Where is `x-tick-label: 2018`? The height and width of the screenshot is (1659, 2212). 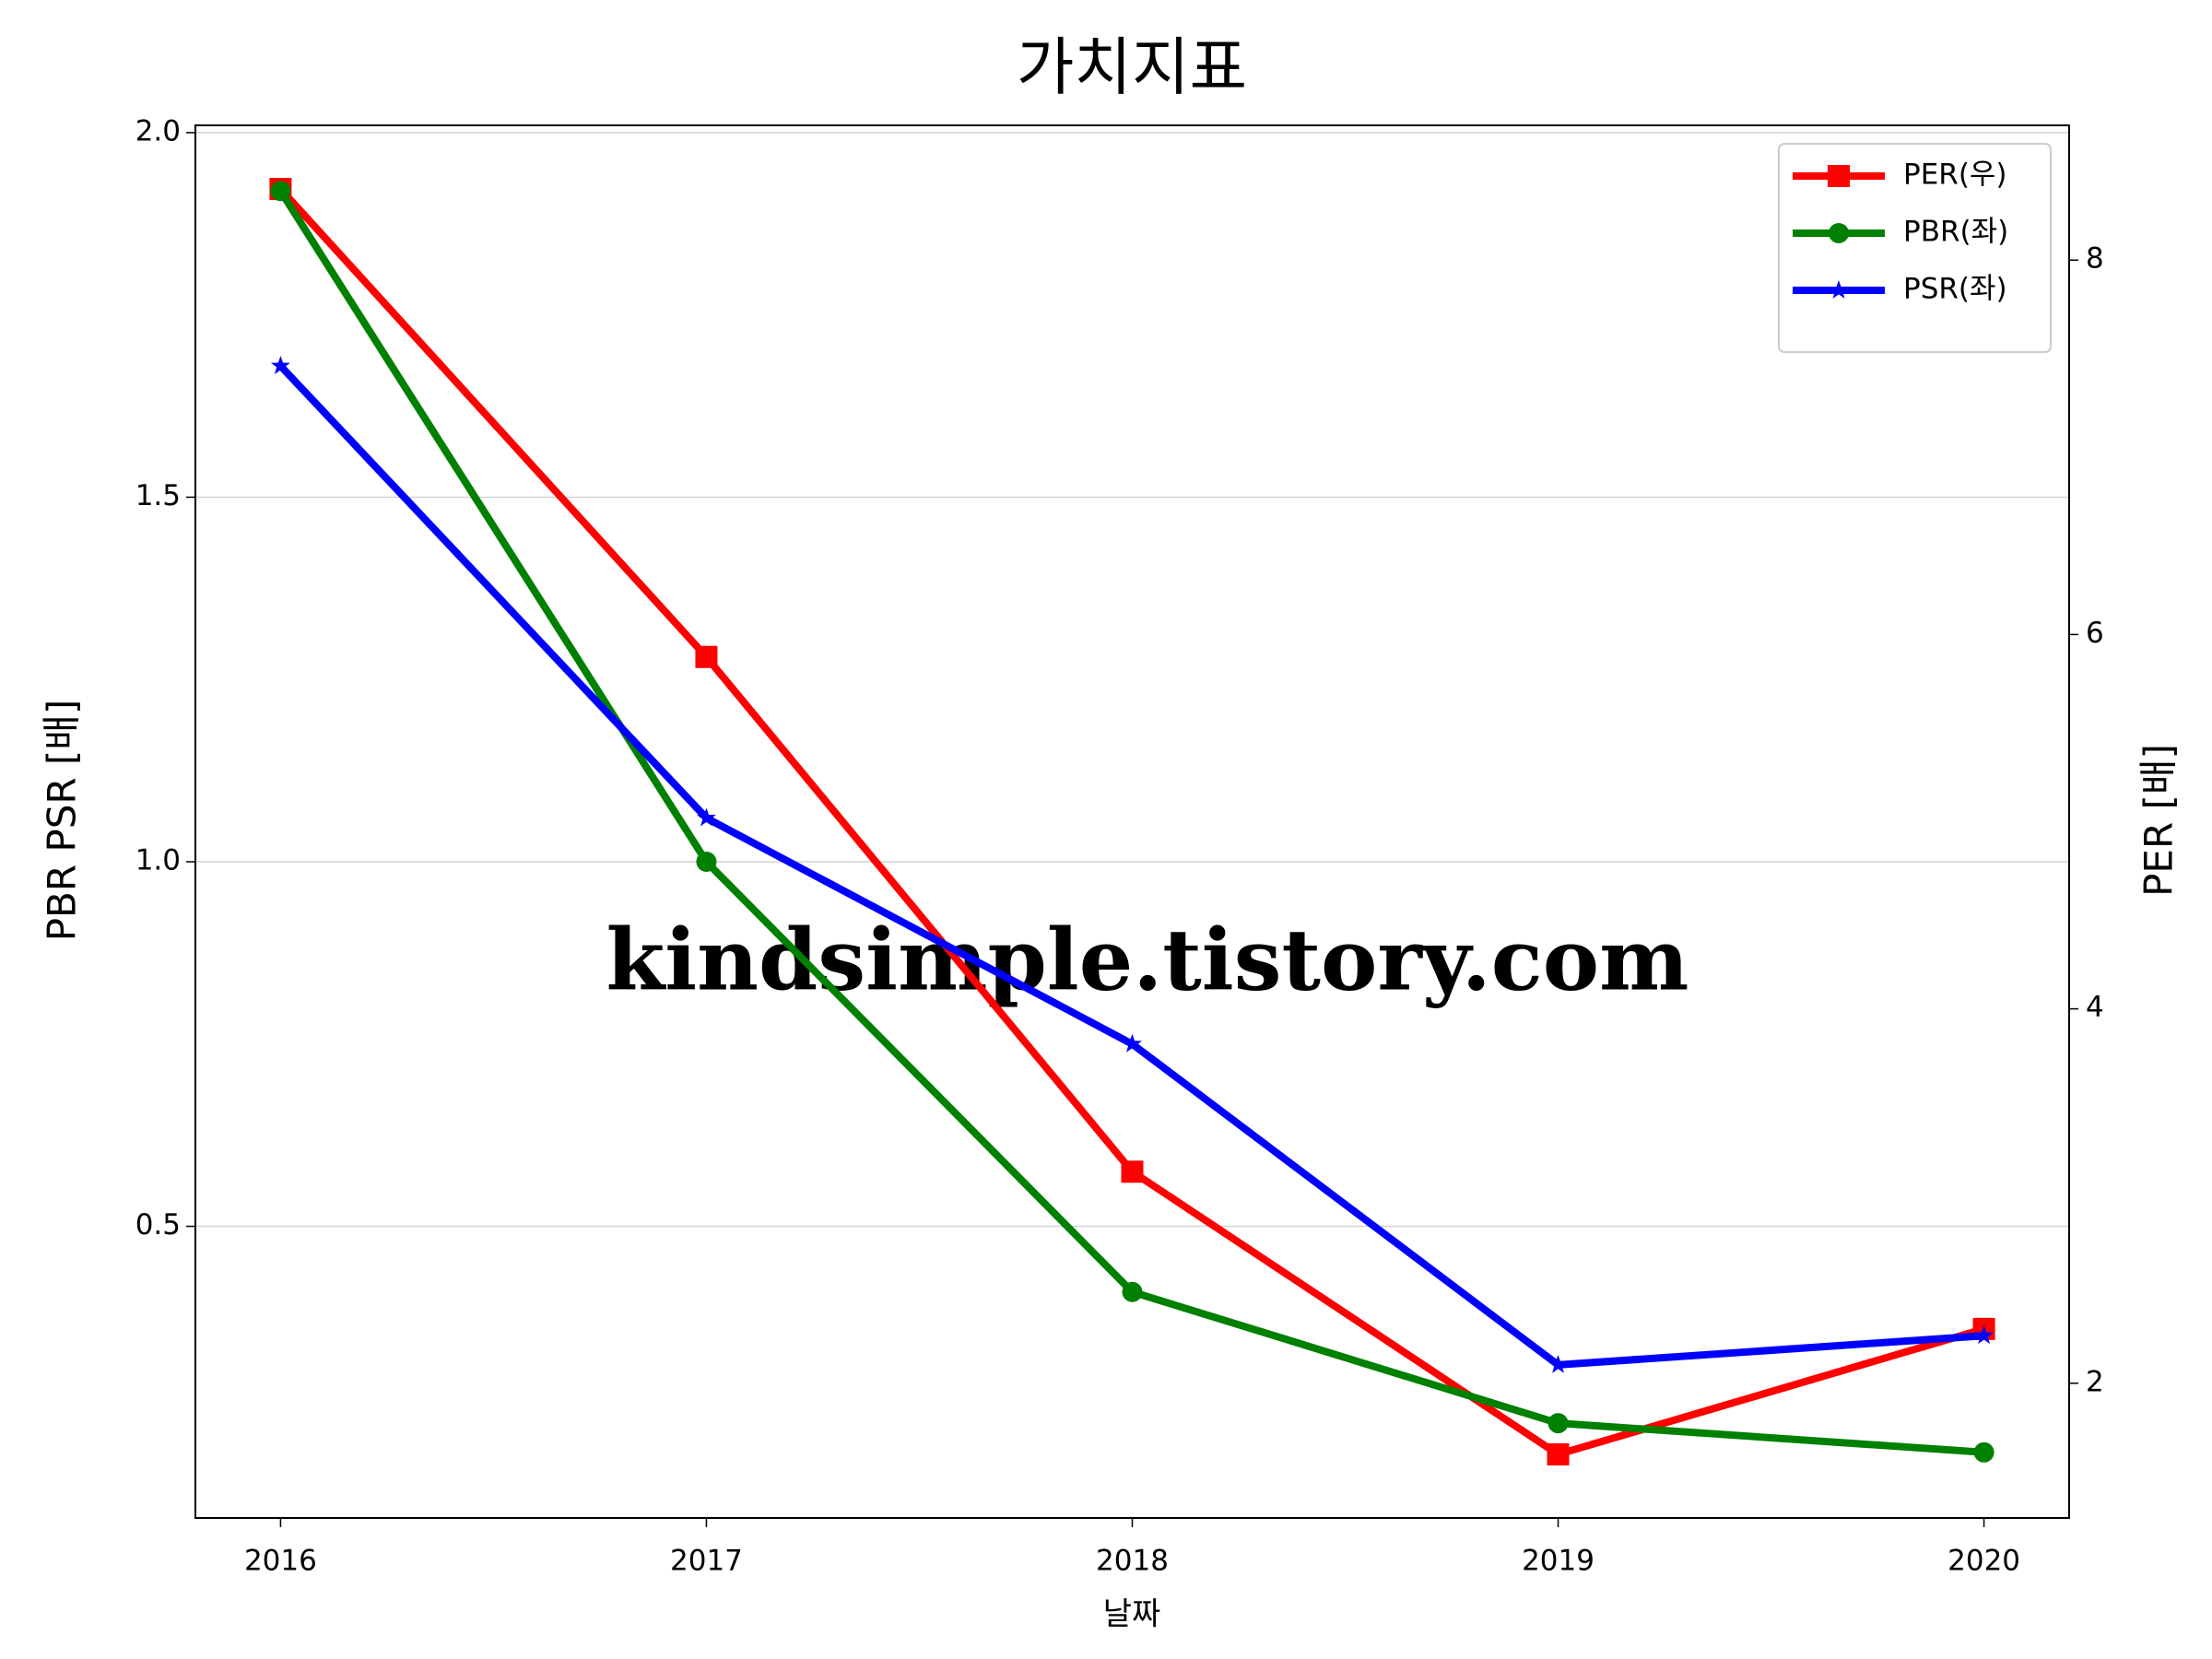
x-tick-label: 2018 is located at coordinates (1132, 1561).